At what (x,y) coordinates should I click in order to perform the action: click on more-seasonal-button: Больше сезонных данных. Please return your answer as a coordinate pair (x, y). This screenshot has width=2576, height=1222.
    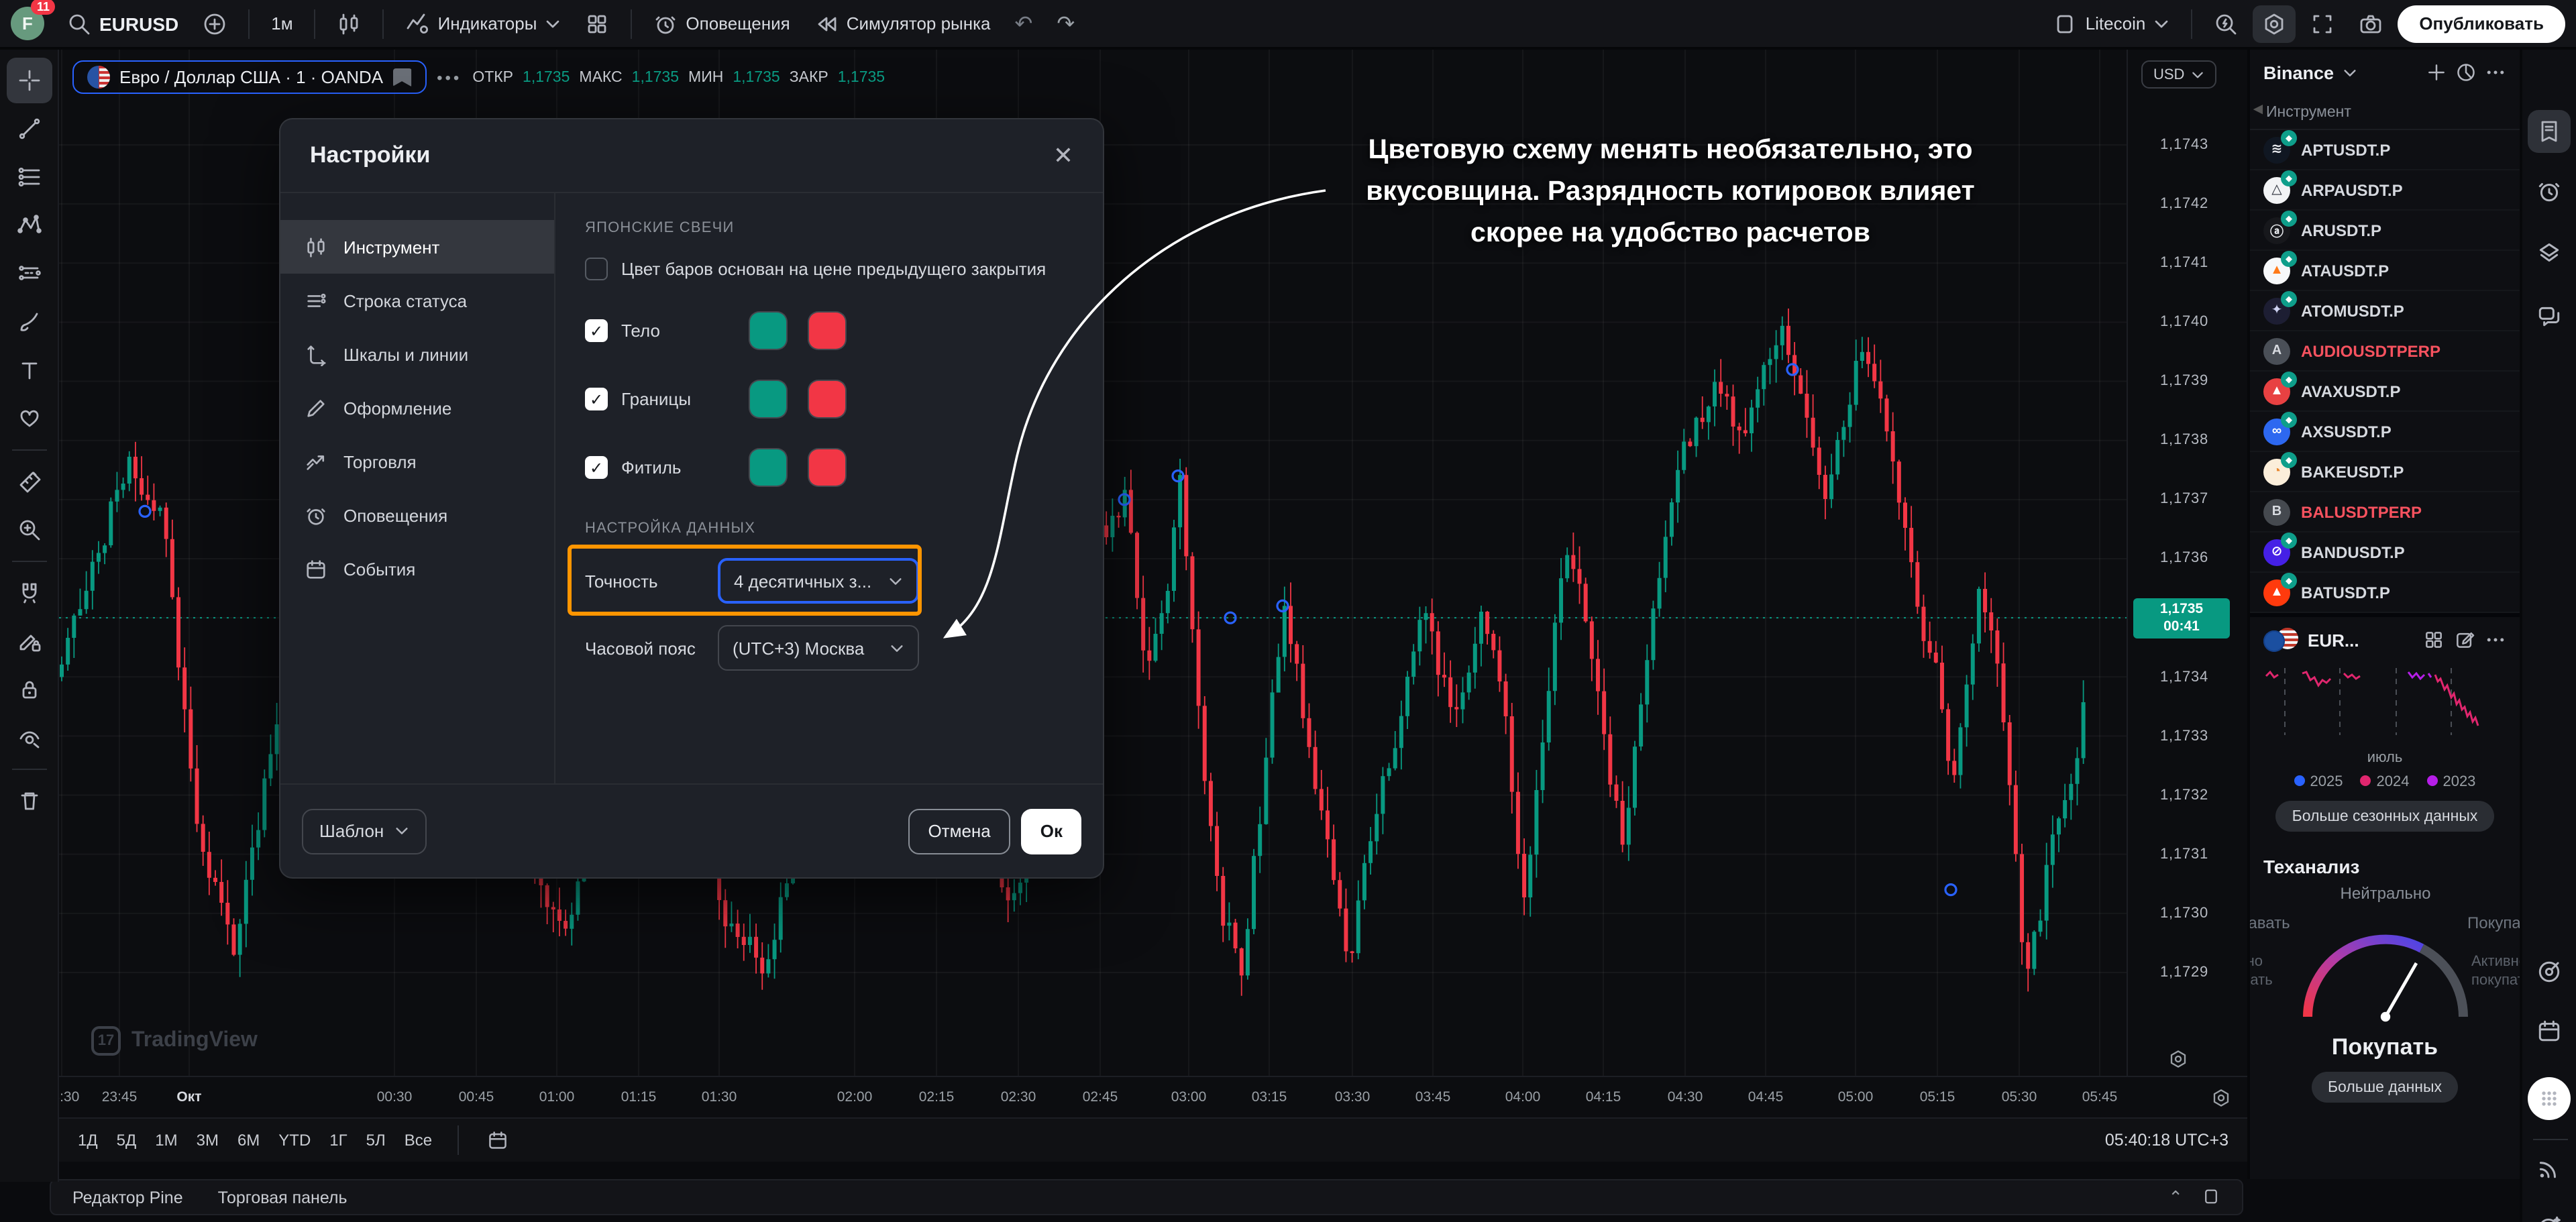
    Looking at the image, I should click on (2384, 817).